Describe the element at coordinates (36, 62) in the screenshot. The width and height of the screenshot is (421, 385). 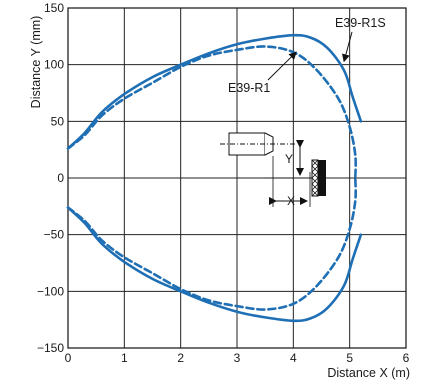
I see `y-axis-label: Distance Y (mm)` at that location.